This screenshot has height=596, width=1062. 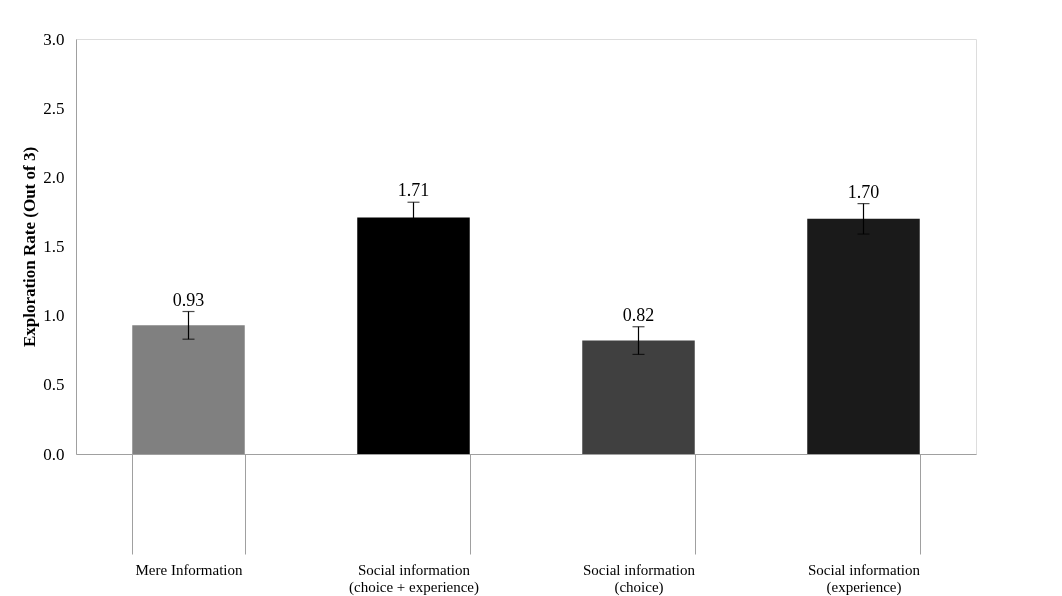 I want to click on x-tick-label: Social information (choice + experience), so click(x=414, y=578).